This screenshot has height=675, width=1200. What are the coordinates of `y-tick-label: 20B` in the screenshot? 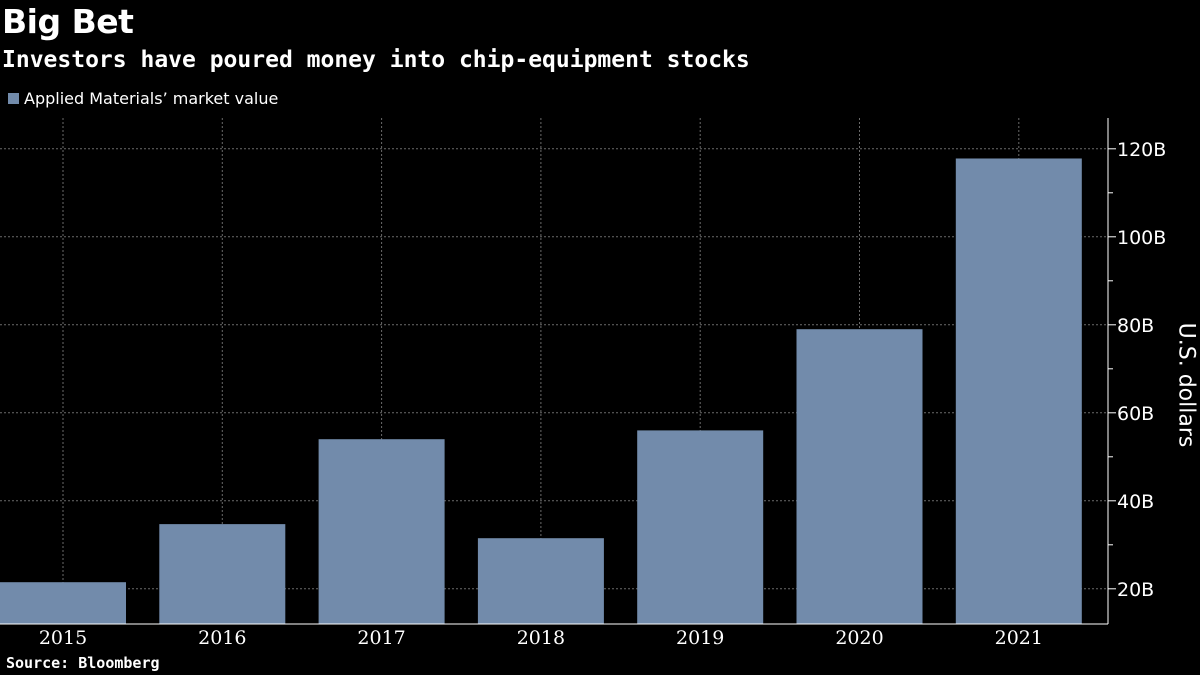 It's located at (1135, 590).